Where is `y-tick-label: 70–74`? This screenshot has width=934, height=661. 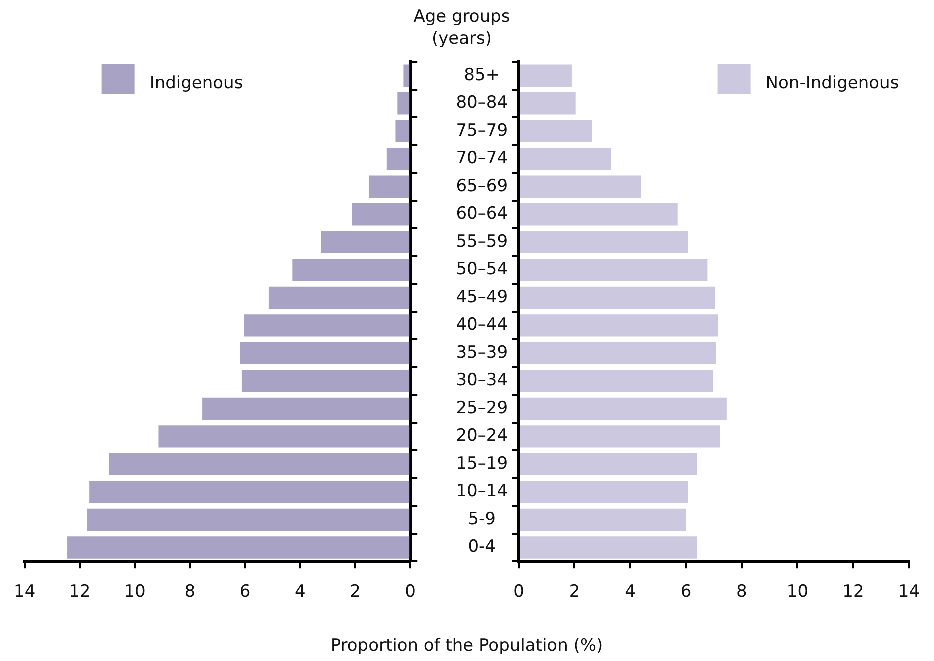
y-tick-label: 70–74 is located at coordinates (482, 158).